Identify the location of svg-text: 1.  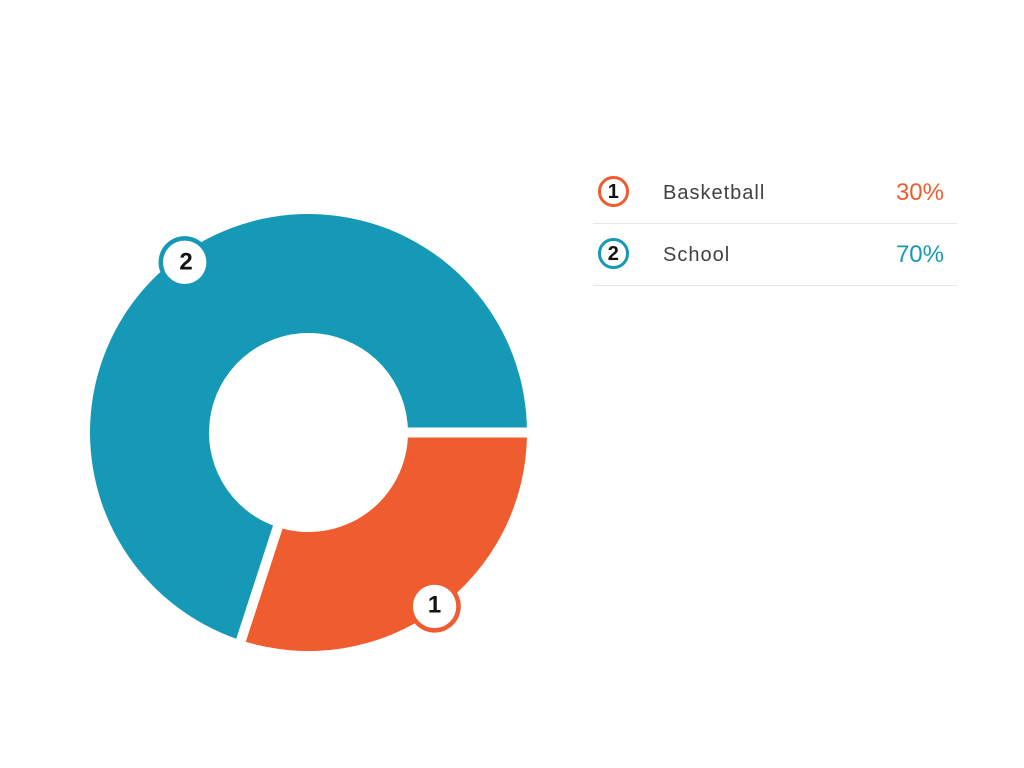
(434, 604).